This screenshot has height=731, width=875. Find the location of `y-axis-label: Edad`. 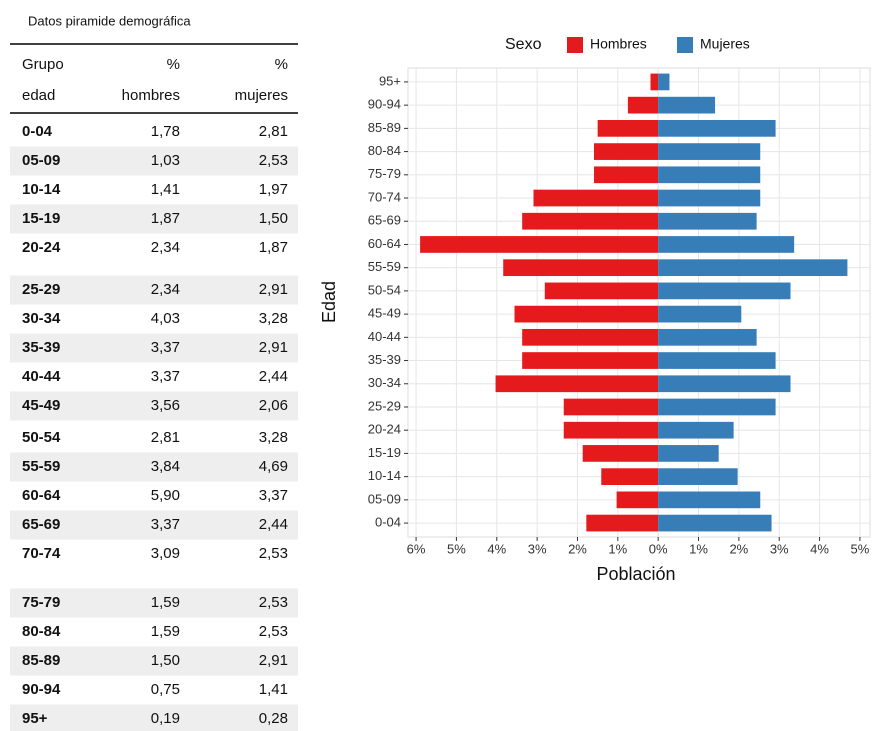

y-axis-label: Edad is located at coordinates (329, 302).